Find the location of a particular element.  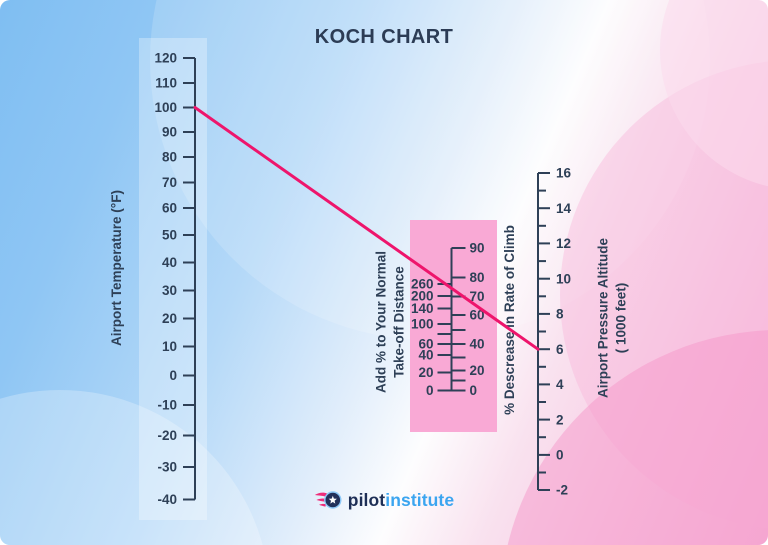

tick-label: -30 is located at coordinates (167, 467).